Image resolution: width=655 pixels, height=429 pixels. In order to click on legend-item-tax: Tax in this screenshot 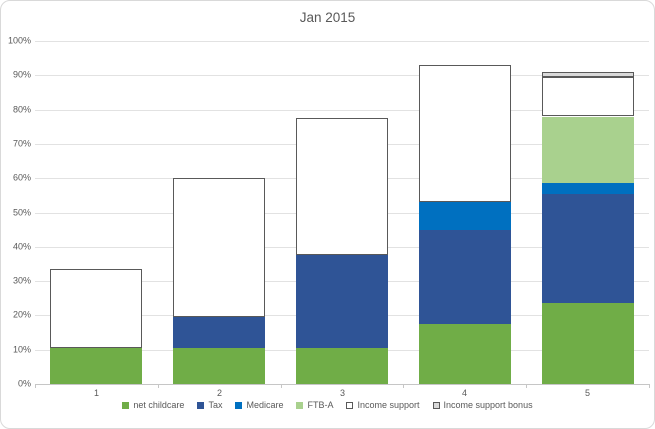, I will do `click(209, 405)`.